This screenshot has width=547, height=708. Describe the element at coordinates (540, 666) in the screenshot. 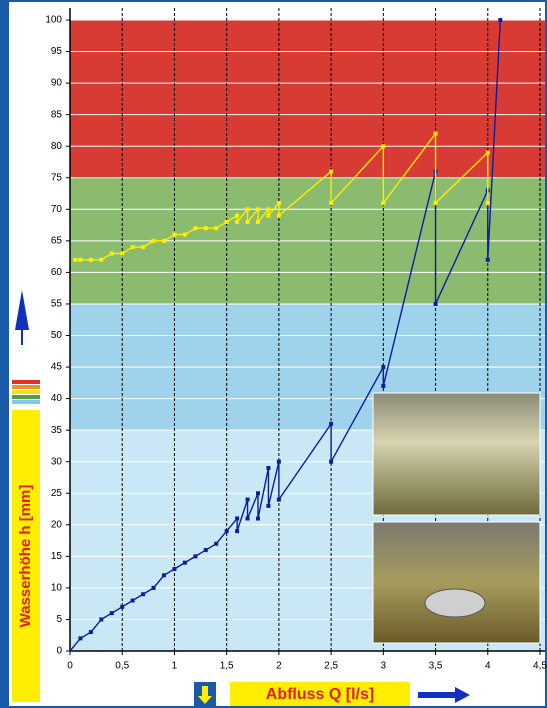

I see `x-tick-label: 4,5` at that location.